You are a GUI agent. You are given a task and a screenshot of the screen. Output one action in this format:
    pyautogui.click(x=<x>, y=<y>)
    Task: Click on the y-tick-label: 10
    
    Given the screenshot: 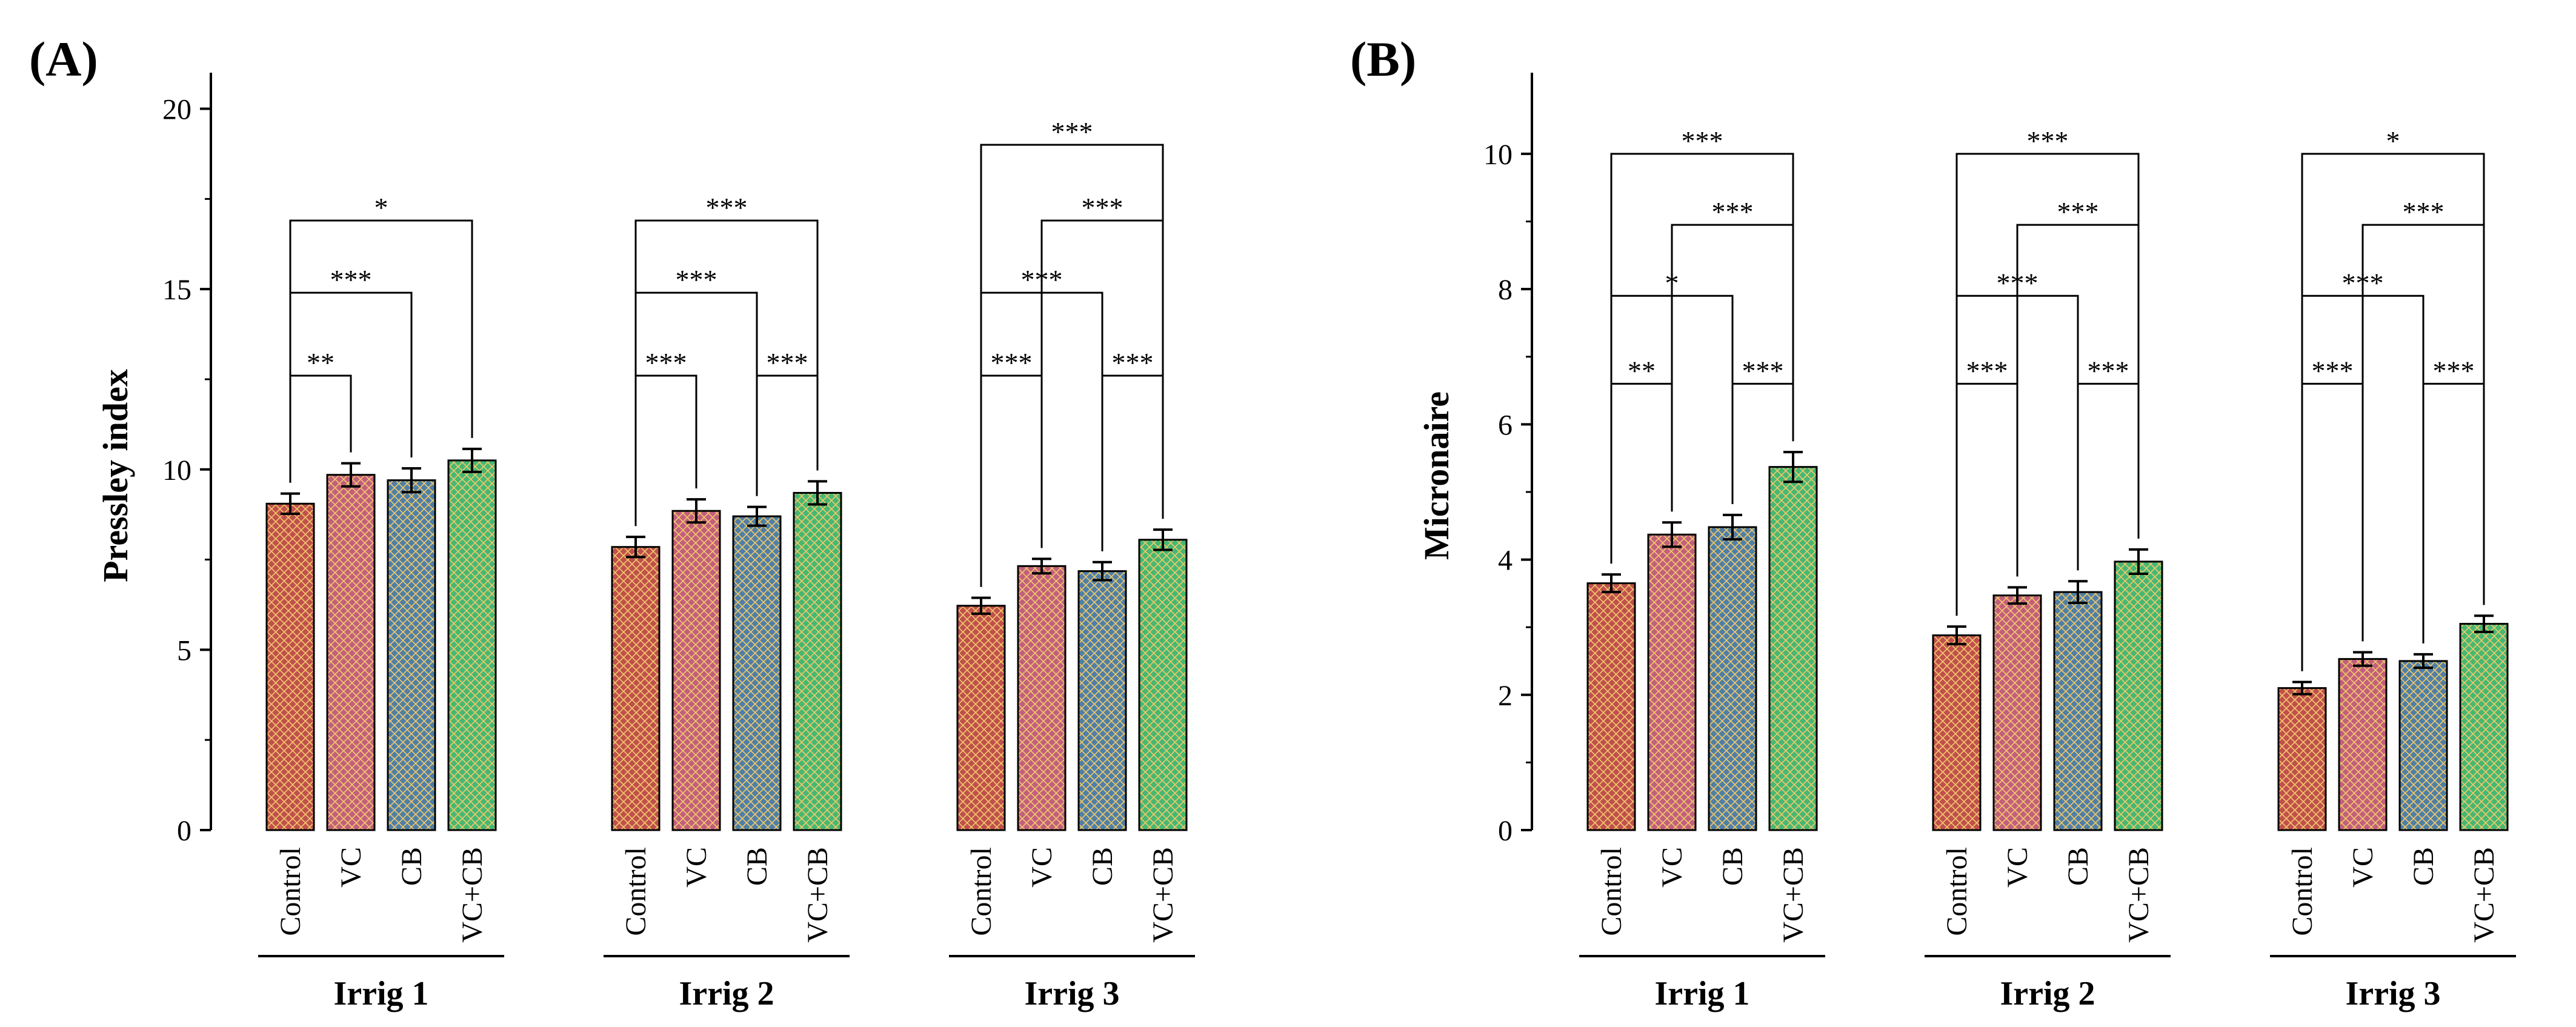 What is the action you would take?
    pyautogui.click(x=1498, y=155)
    